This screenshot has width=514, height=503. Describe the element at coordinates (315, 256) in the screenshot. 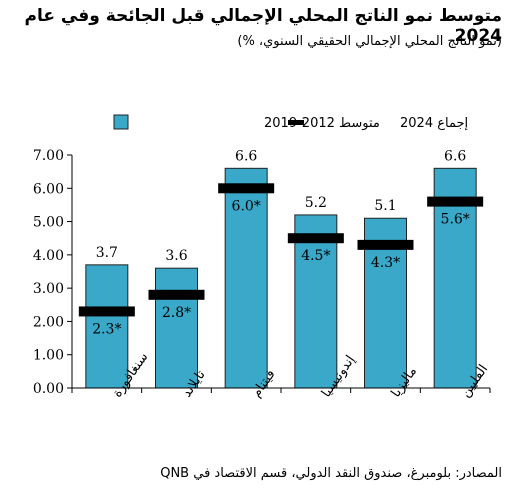

I see `marker-value-label: 4.5*` at that location.